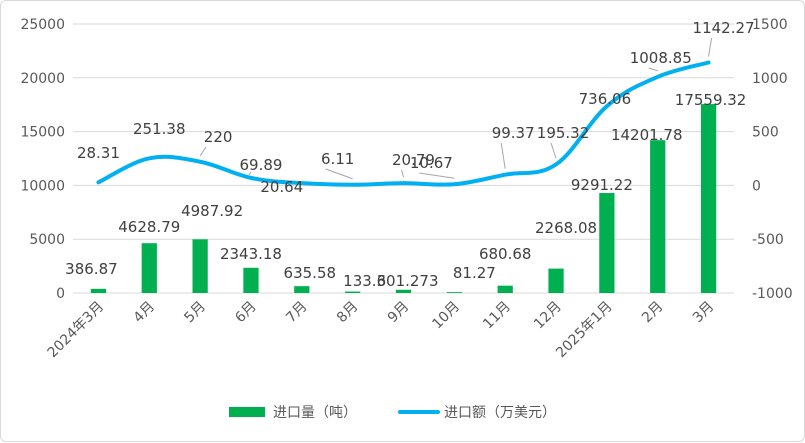  Describe the element at coordinates (474, 273) in the screenshot. I see `bar-data-label: 81.27` at that location.